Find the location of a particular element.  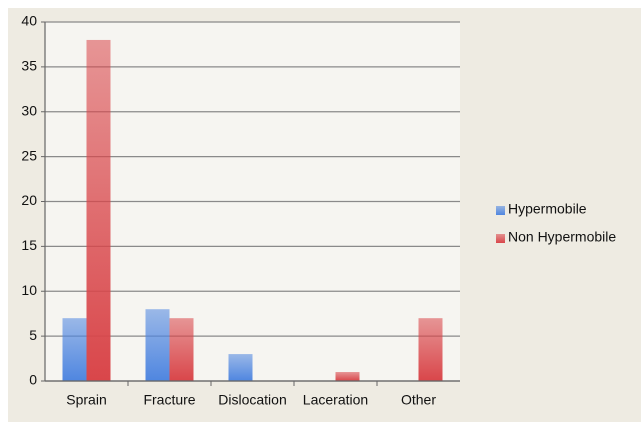

y-tick-label: 25 is located at coordinates (29, 155).